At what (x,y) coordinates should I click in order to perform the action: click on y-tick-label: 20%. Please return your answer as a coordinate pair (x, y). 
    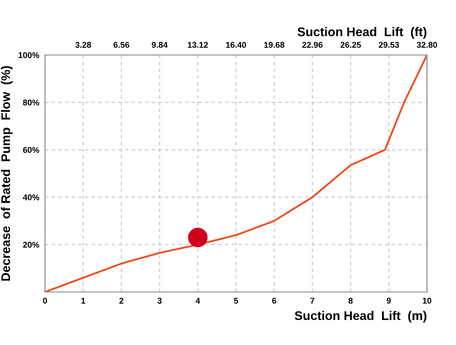
    Looking at the image, I should click on (31, 245).